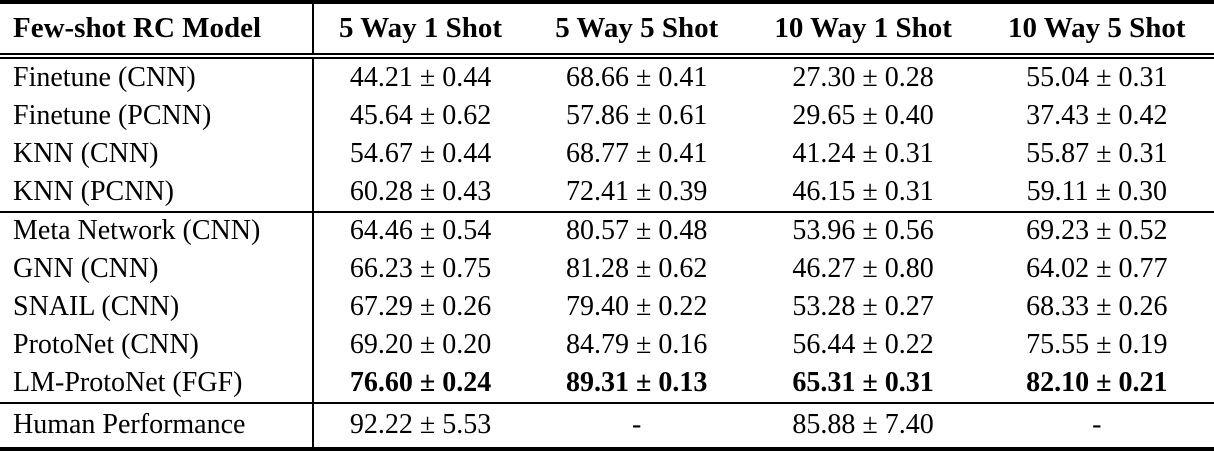 This screenshot has height=451, width=1214. I want to click on score-cell: 75.55 ± 0.19, so click(1097, 345).